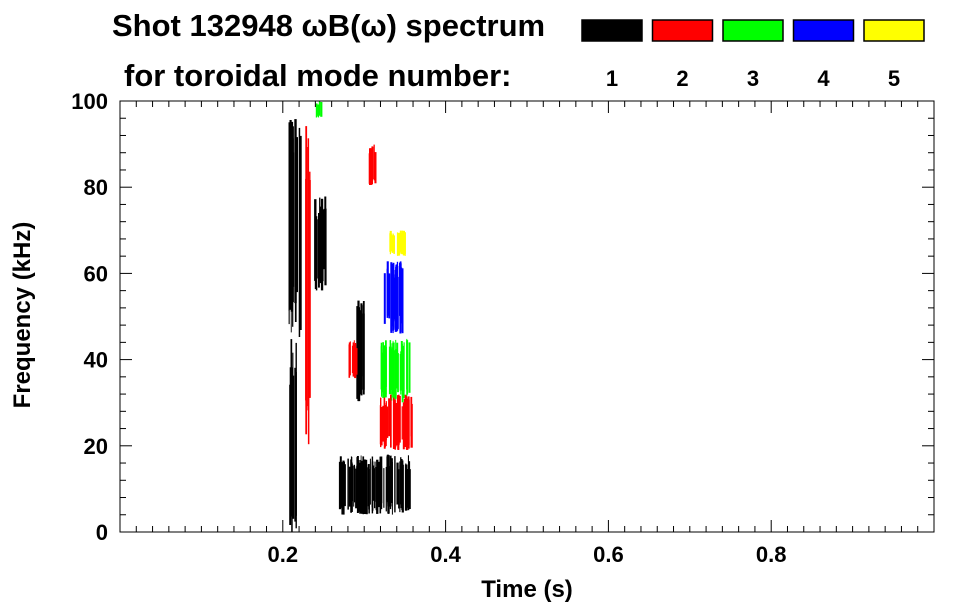  I want to click on y-tick-label: 40, so click(96, 360).